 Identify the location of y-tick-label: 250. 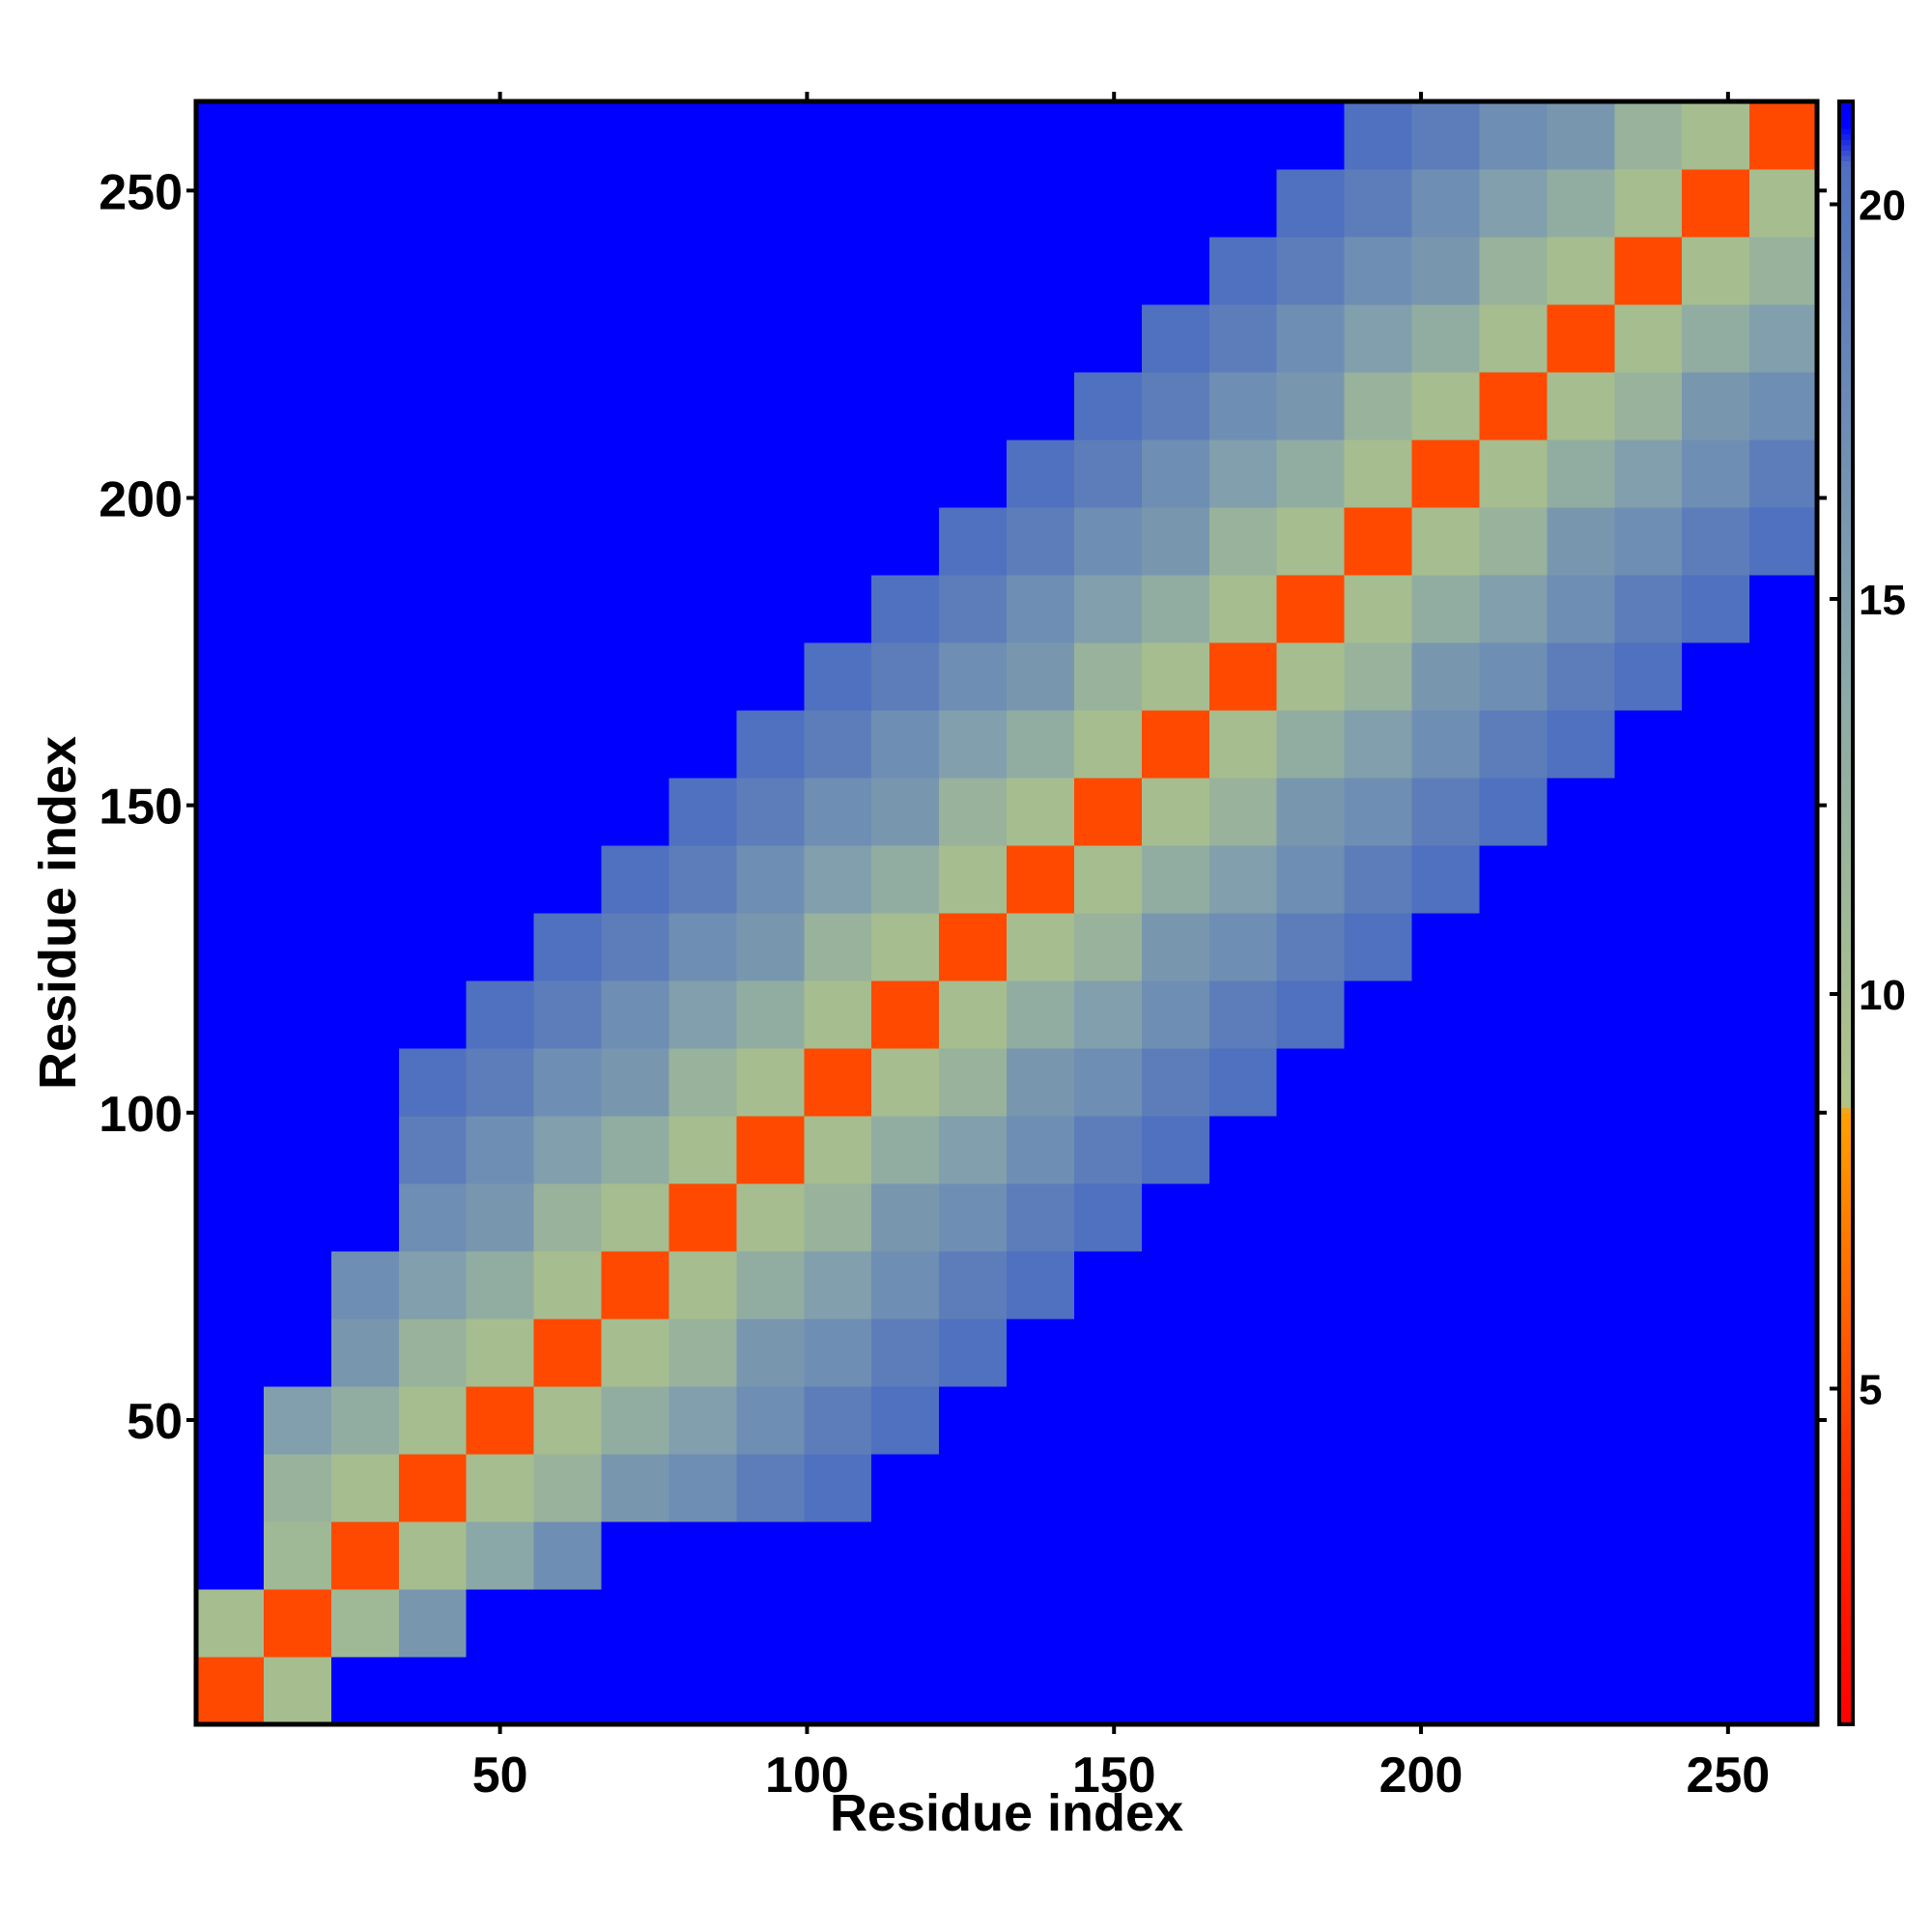
(141, 192).